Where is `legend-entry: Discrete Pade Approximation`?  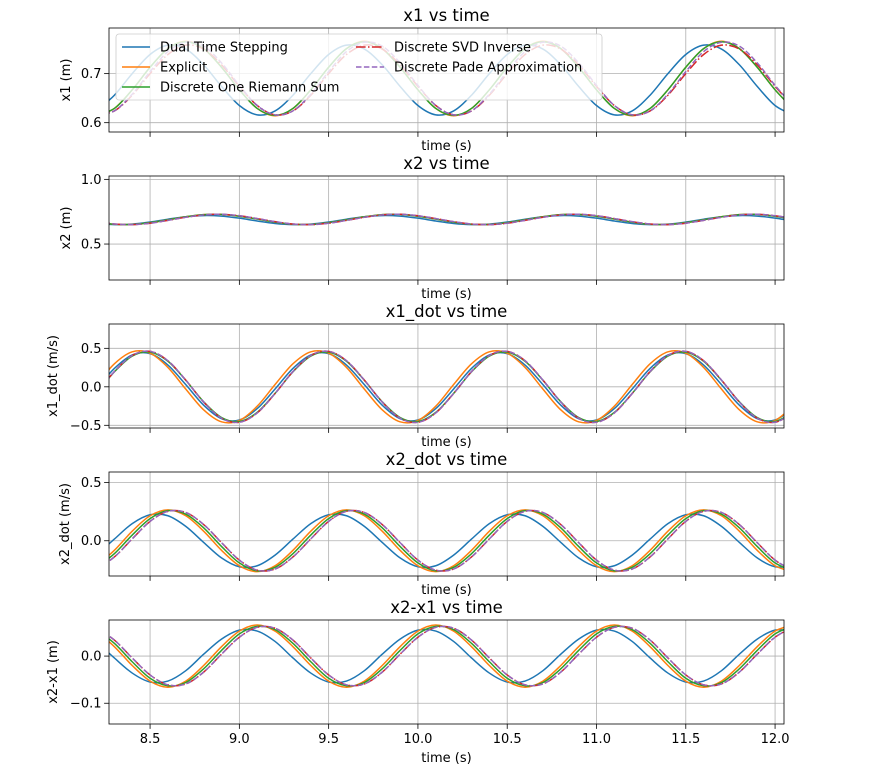
legend-entry: Discrete Pade Approximation is located at coordinates (469, 68).